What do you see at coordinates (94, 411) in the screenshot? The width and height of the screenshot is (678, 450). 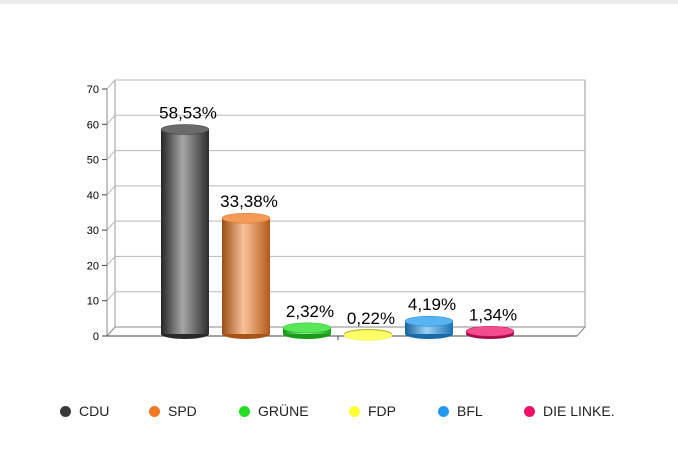 I see `legend-label: CDU` at bounding box center [94, 411].